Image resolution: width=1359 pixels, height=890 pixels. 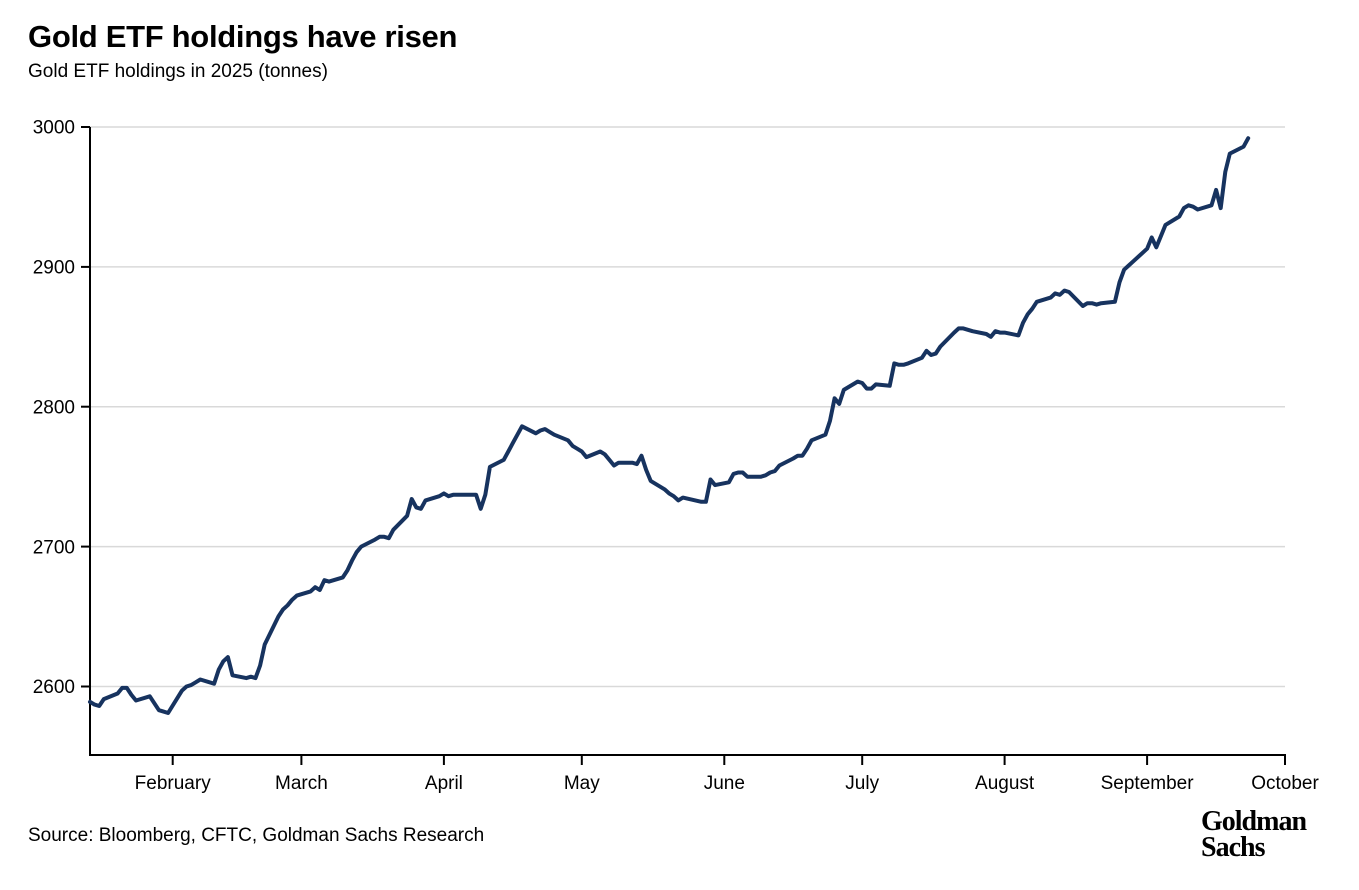 I want to click on x-tick-label: September, so click(x=1148, y=783).